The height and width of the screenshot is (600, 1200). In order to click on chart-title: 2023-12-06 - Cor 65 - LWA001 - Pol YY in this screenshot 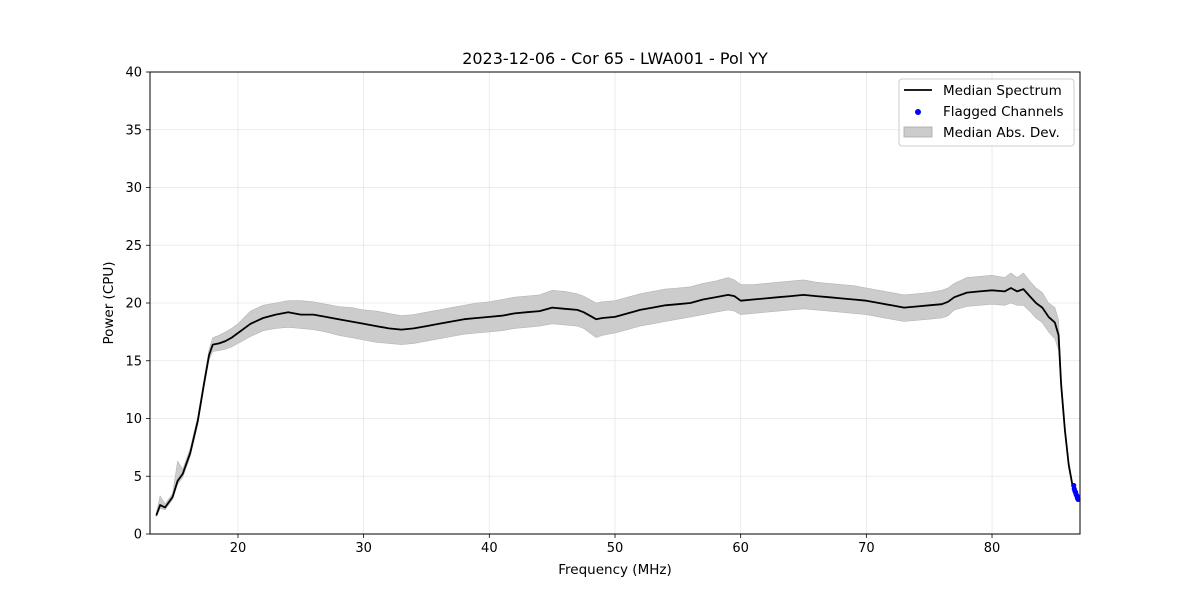, I will do `click(615, 58)`.